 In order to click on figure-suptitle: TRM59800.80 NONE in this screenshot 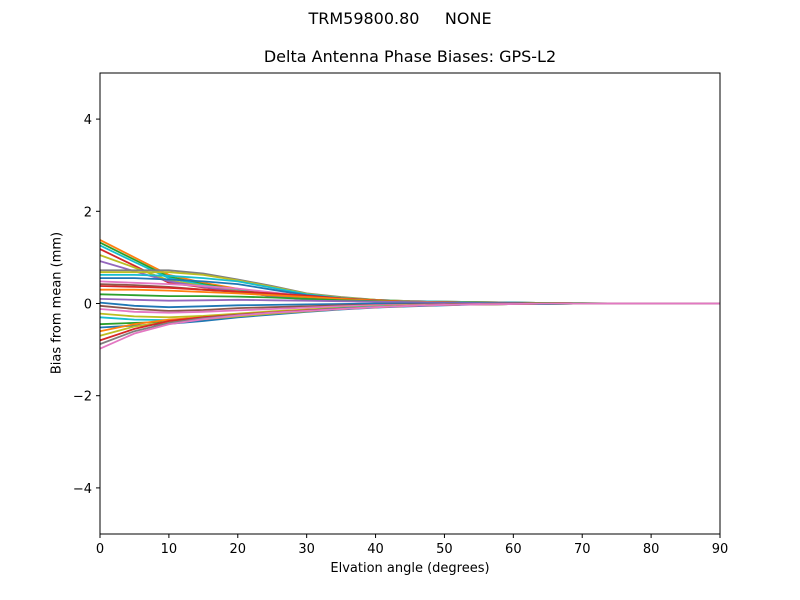, I will do `click(400, 18)`.